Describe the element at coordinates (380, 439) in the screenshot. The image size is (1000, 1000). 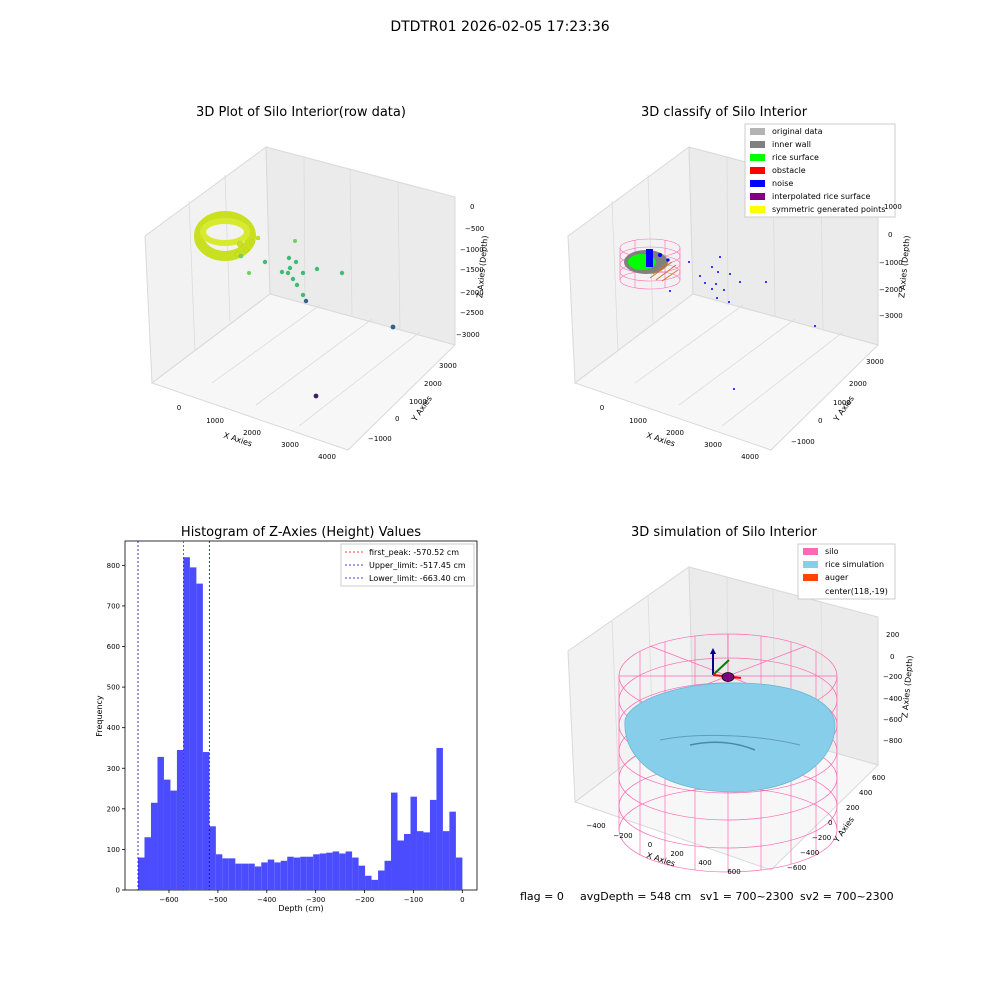
I see `panel1-ytick: −1000` at that location.